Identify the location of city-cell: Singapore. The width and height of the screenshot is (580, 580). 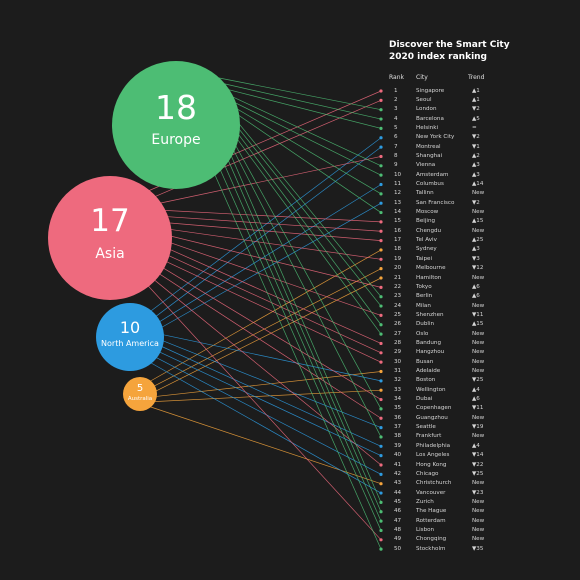
(430, 90).